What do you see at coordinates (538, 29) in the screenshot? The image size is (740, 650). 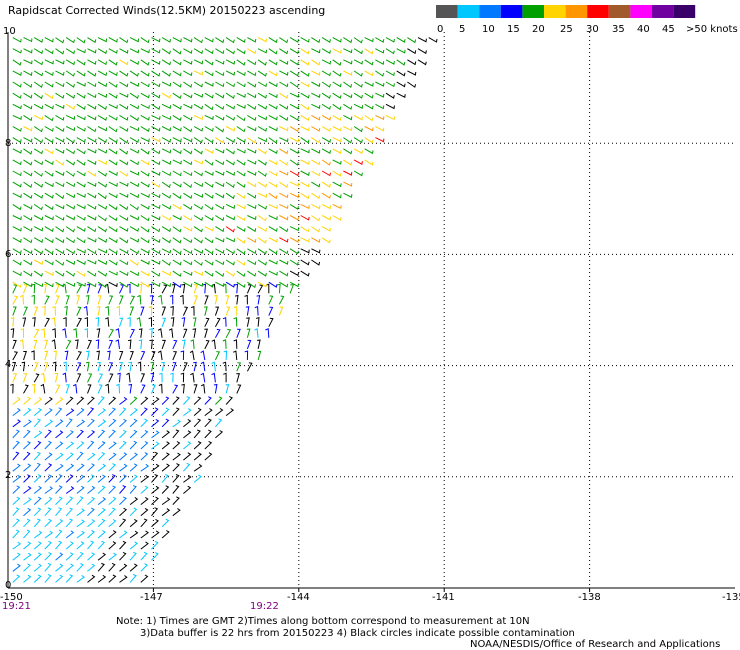 I see `legend-label: 20` at bounding box center [538, 29].